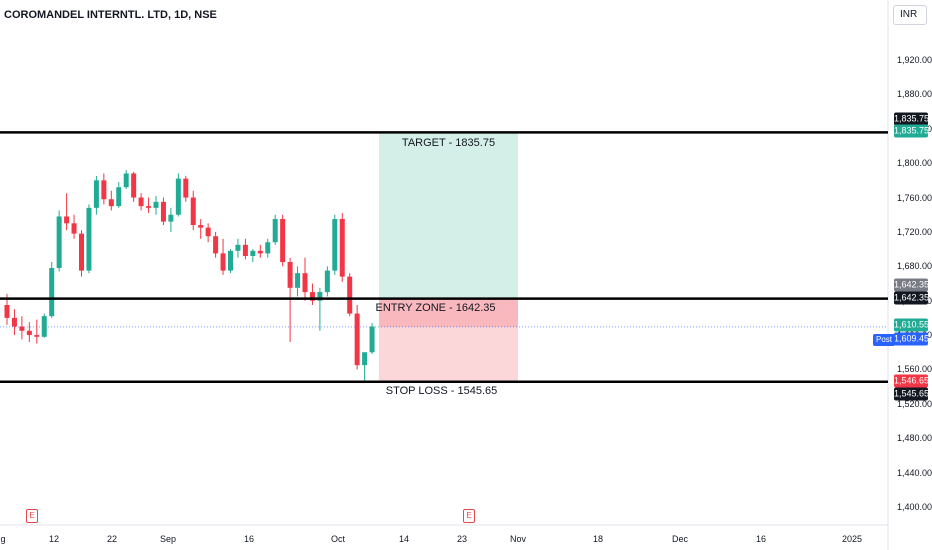  What do you see at coordinates (462, 539) in the screenshot?
I see `x-tick-label: 23` at bounding box center [462, 539].